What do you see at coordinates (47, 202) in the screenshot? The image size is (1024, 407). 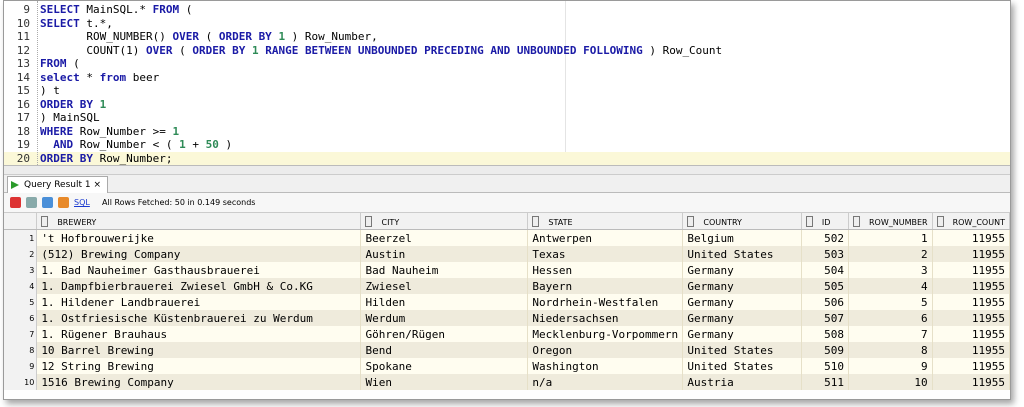 I see `refresh-button` at bounding box center [47, 202].